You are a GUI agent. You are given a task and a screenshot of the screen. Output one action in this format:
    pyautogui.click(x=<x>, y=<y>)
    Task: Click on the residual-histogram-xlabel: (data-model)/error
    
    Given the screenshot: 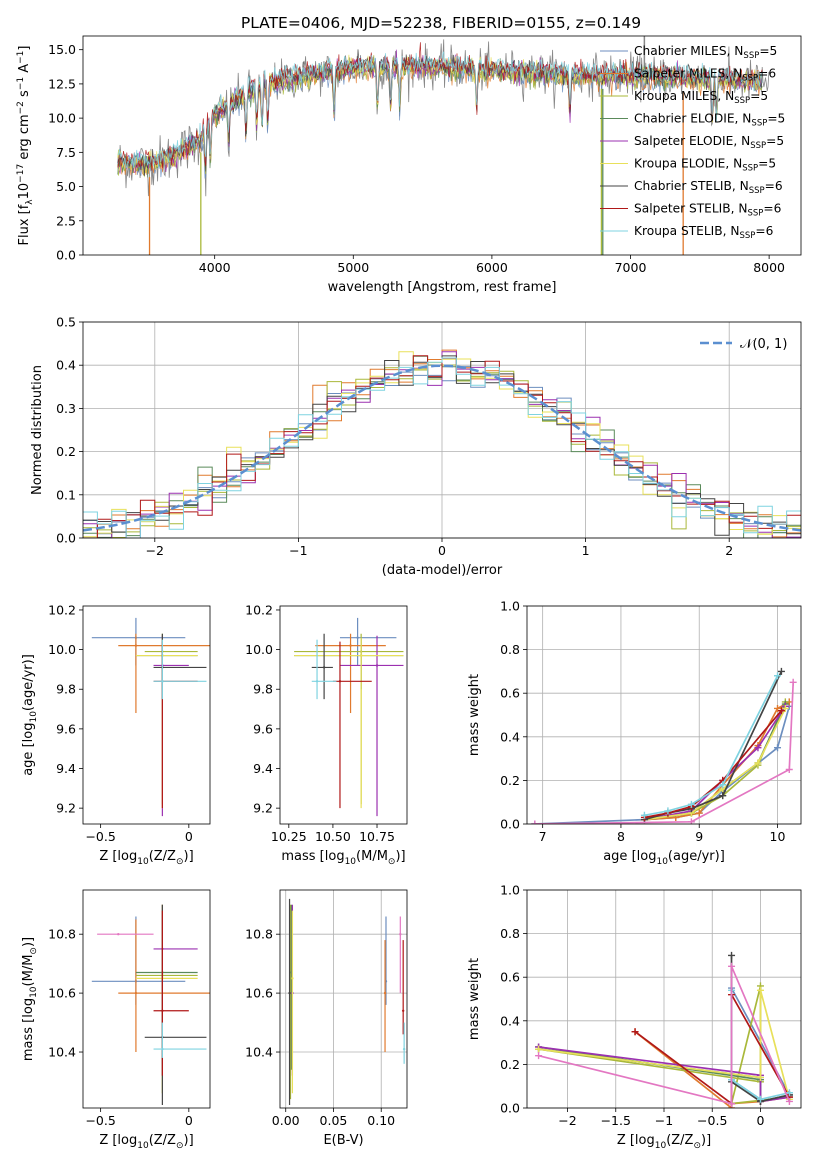 What is the action you would take?
    pyautogui.click(x=442, y=570)
    